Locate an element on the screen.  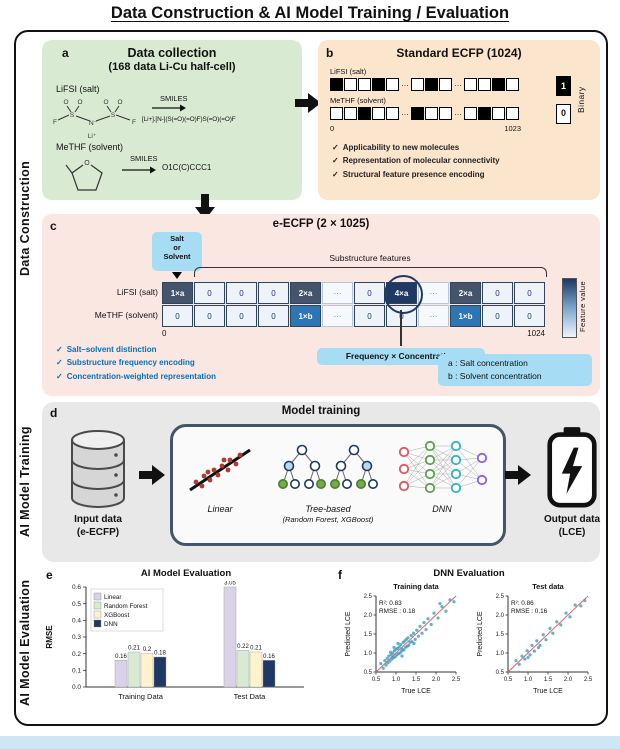
lightning-bolt-icon is located at coordinates (572, 470).